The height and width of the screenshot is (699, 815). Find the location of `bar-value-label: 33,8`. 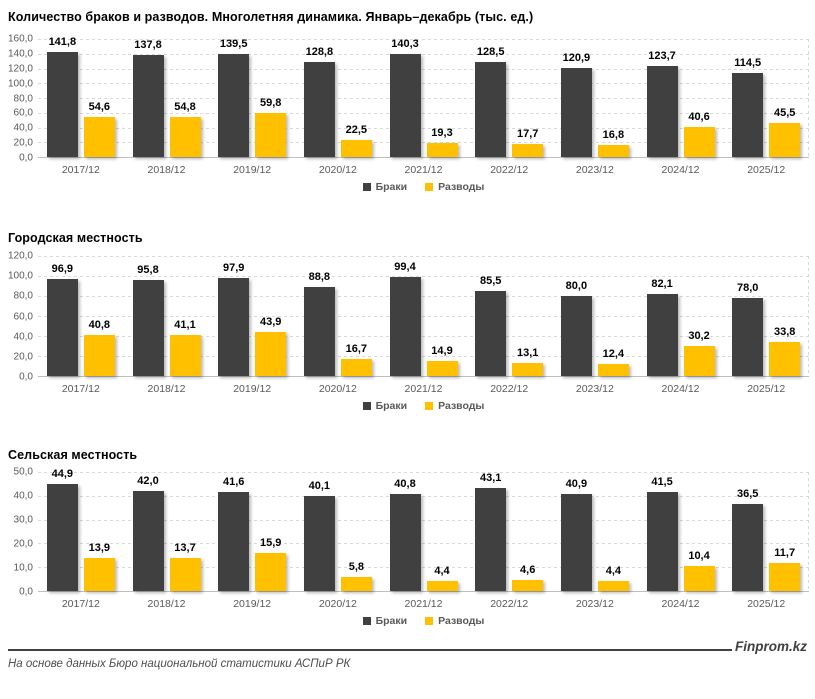

bar-value-label: 33,8 is located at coordinates (784, 332).